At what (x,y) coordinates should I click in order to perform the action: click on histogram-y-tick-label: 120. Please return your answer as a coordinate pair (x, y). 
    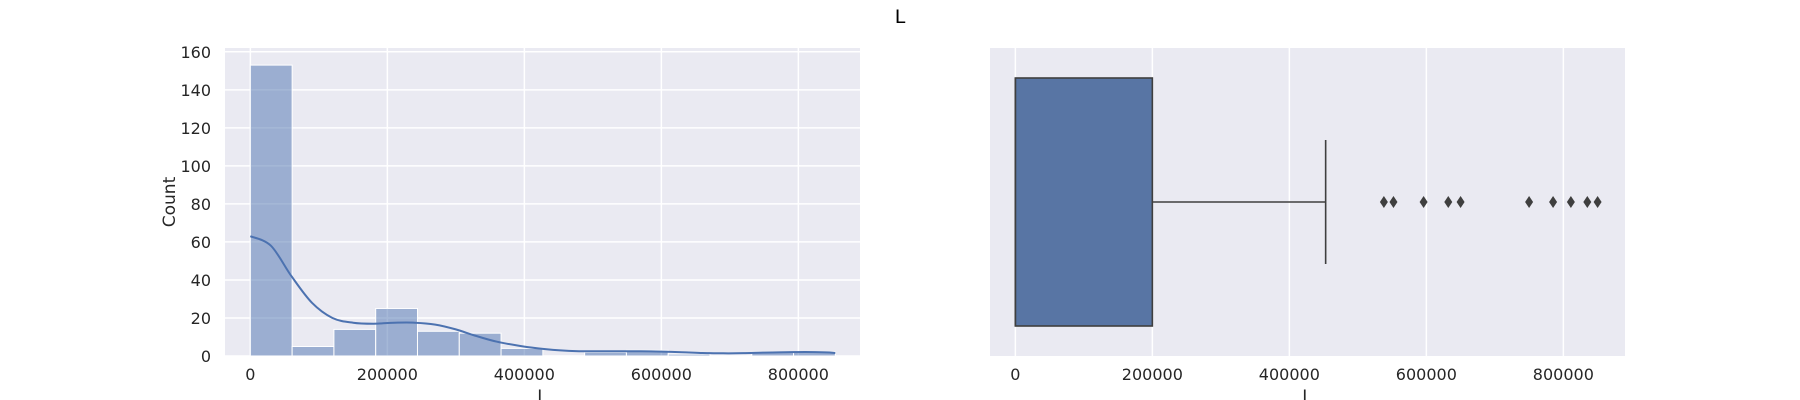
    Looking at the image, I should click on (195, 128).